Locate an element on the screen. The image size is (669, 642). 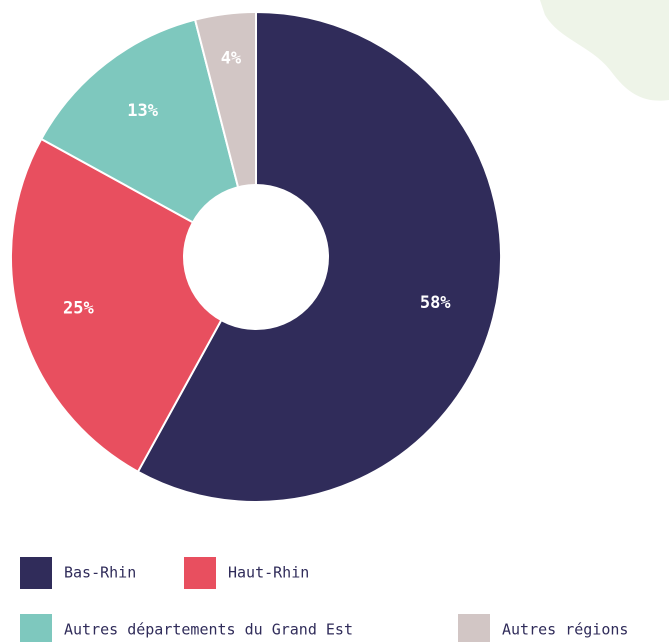
slice is located at coordinates (148, 138).